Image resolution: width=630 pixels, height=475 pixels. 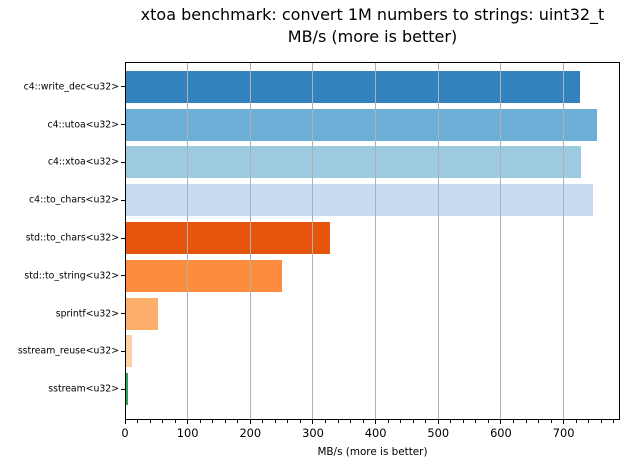 I want to click on y-tick-label: sstream<u32>, so click(x=83, y=389).